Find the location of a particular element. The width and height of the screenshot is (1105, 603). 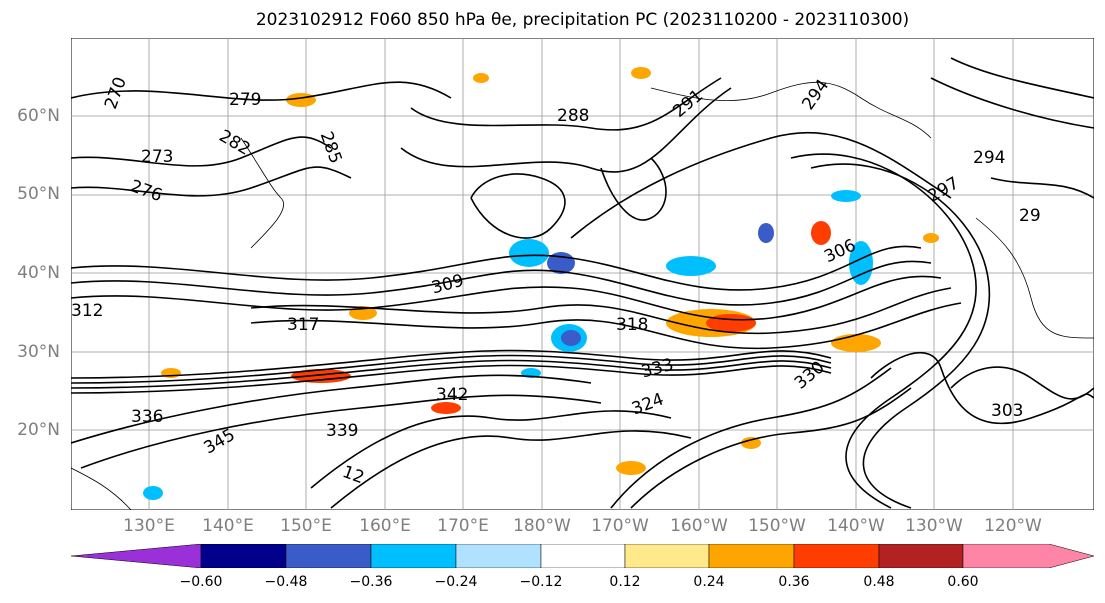

lon-label-130e: 130°E is located at coordinates (149, 526).